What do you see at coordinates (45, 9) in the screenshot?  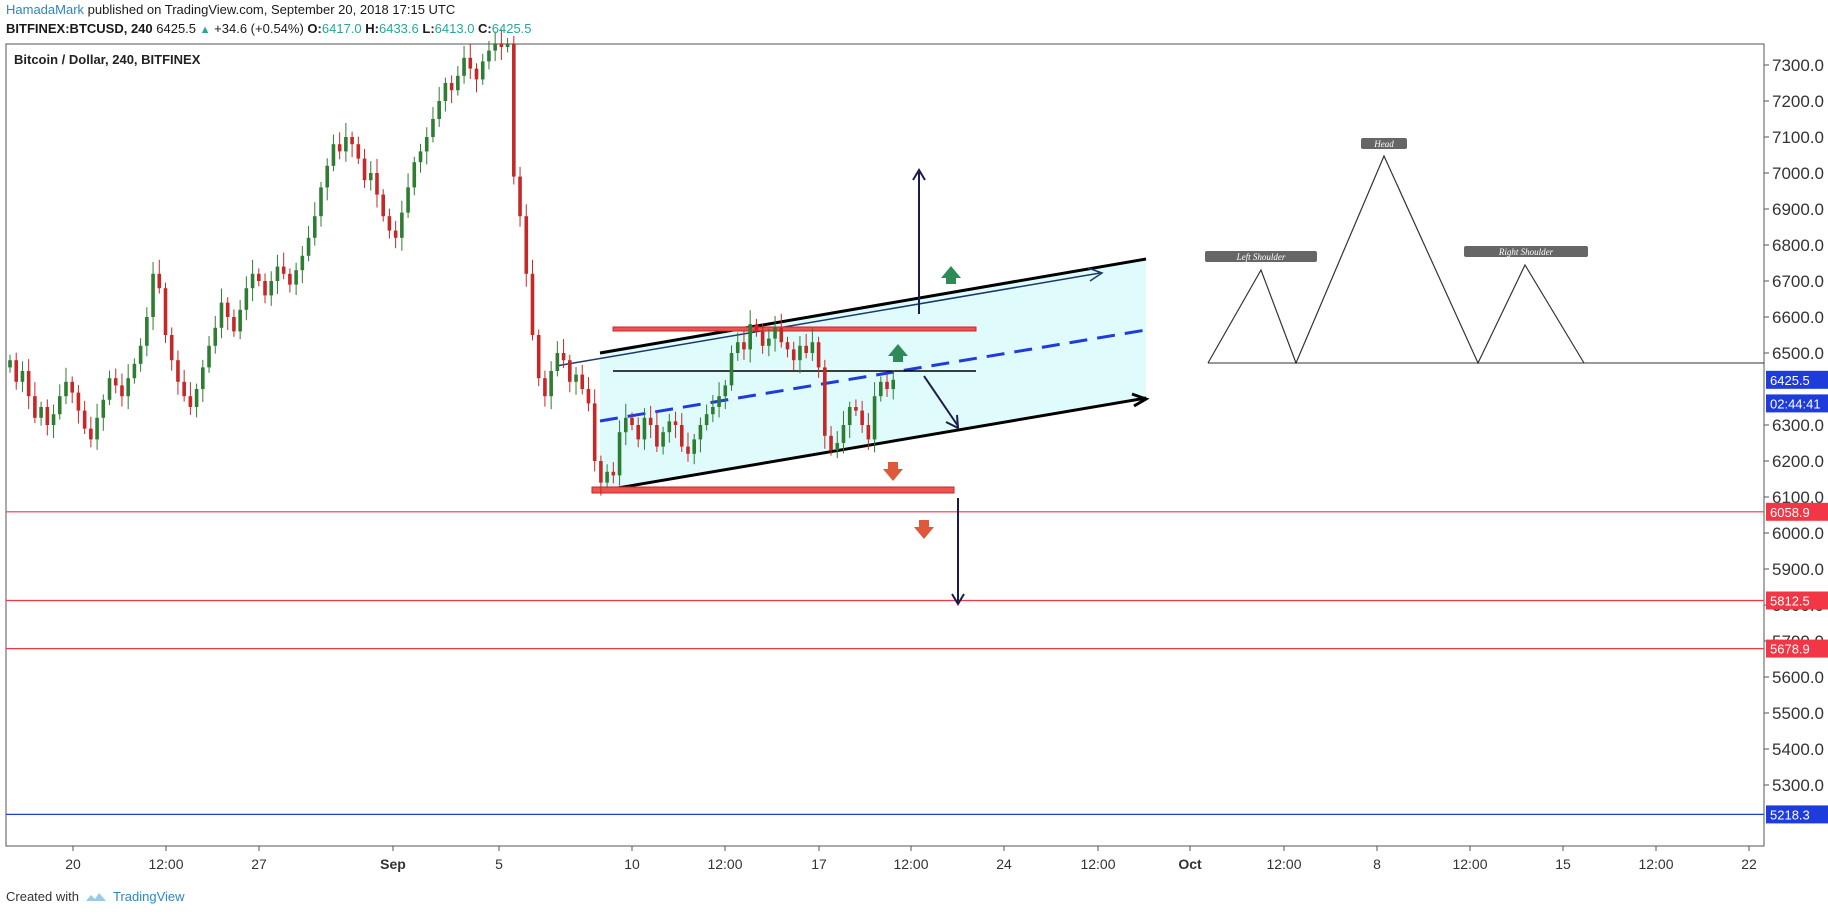 I see `author-link: HamadaMark` at bounding box center [45, 9].